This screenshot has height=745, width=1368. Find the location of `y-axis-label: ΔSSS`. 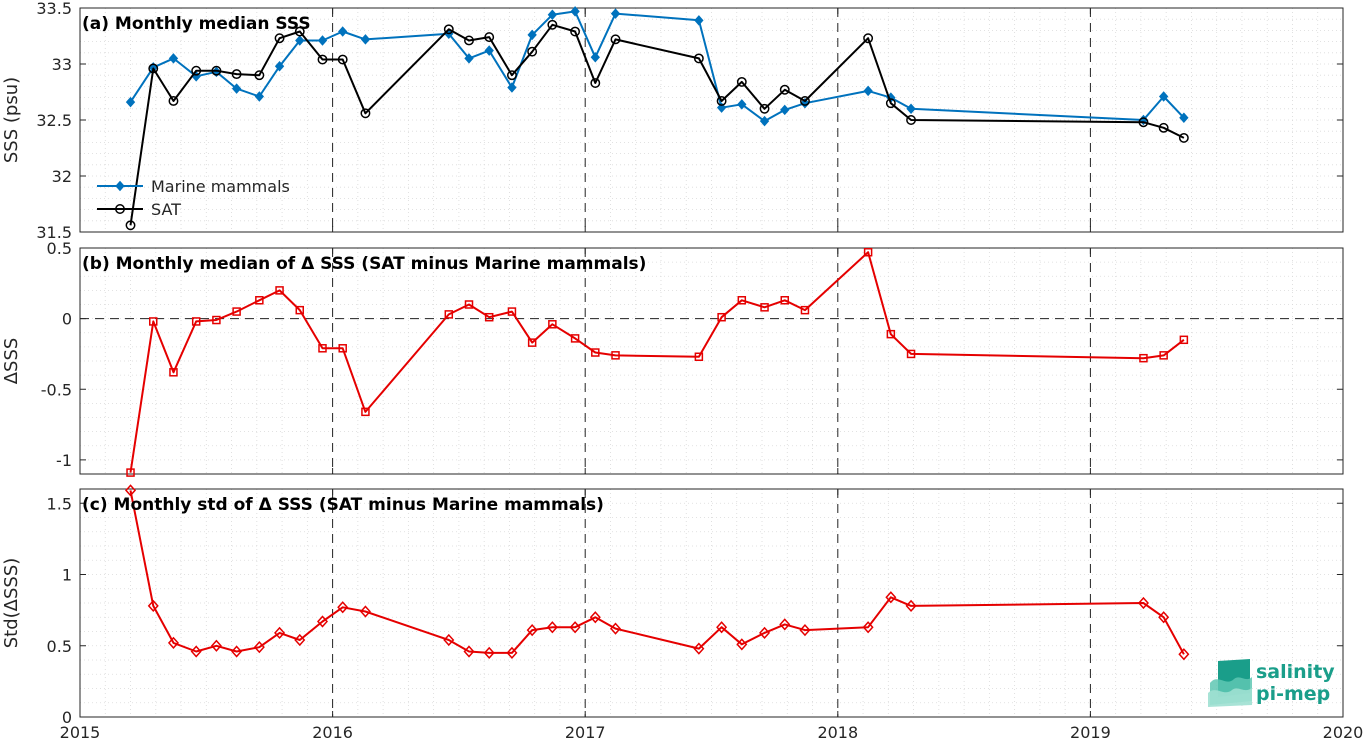

y-axis-label: ΔSSS is located at coordinates (11, 361).